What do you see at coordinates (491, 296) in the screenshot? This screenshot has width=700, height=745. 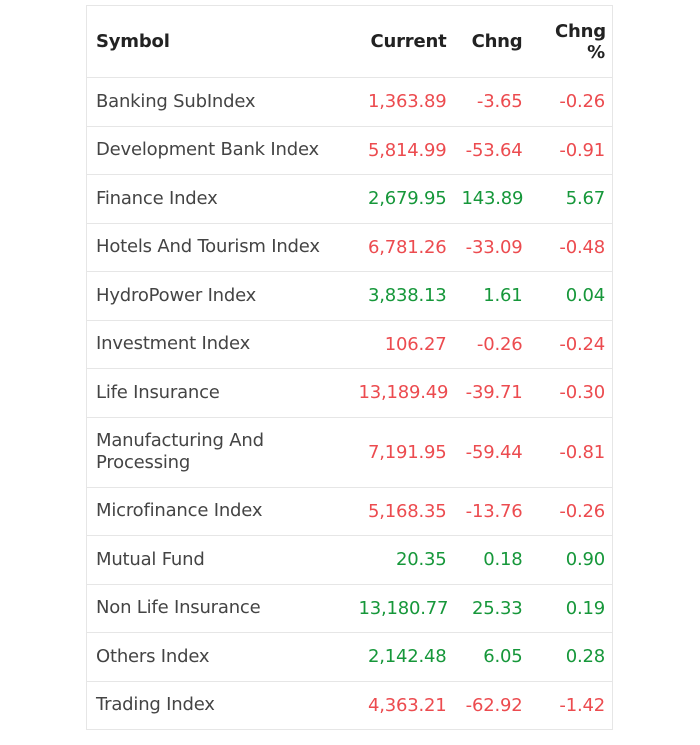 I see `value-cell: 1.61` at bounding box center [491, 296].